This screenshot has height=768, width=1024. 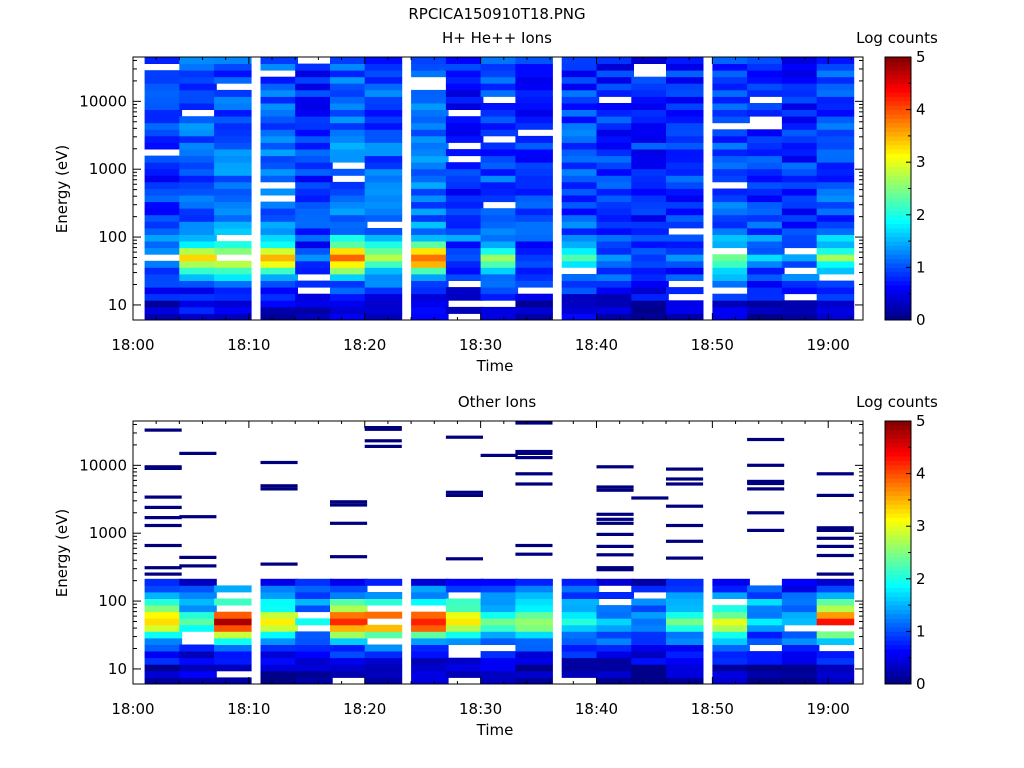 I want to click on x-tick-label: 19:00, so click(x=828, y=709).